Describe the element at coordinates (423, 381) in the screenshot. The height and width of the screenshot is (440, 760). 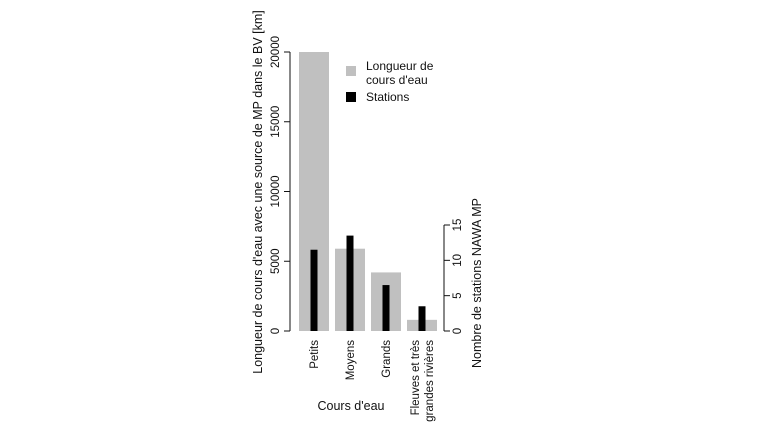
I see `x-tick-label-3: Fleuves et très grandes rivières` at that location.